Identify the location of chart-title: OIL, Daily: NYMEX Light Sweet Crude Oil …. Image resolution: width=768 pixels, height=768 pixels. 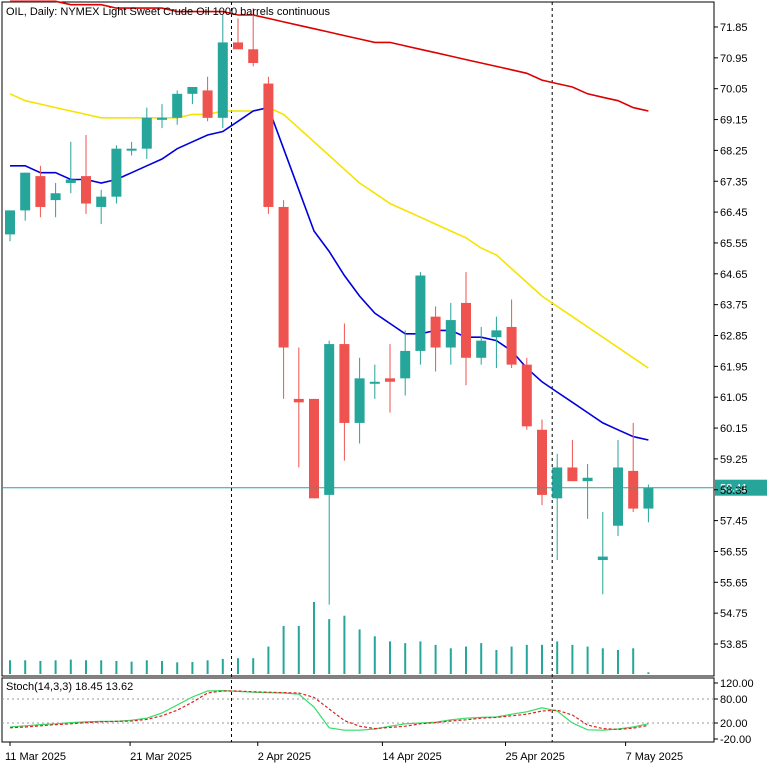
(168, 12).